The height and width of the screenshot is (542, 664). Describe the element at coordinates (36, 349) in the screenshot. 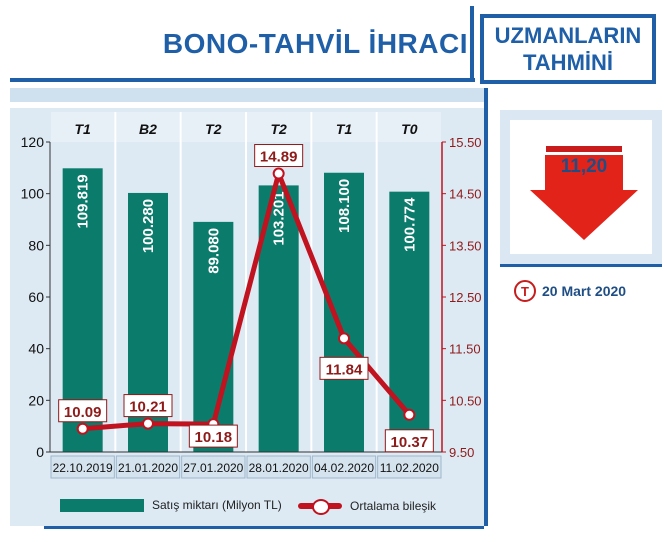

I see `y-left-tick-label: 40` at that location.